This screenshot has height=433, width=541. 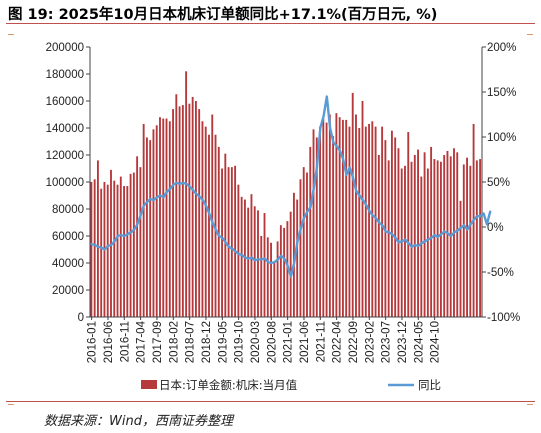 What do you see at coordinates (207, 342) in the screenshot?
I see `x-axis-tick-label: 2018-12` at bounding box center [207, 342].